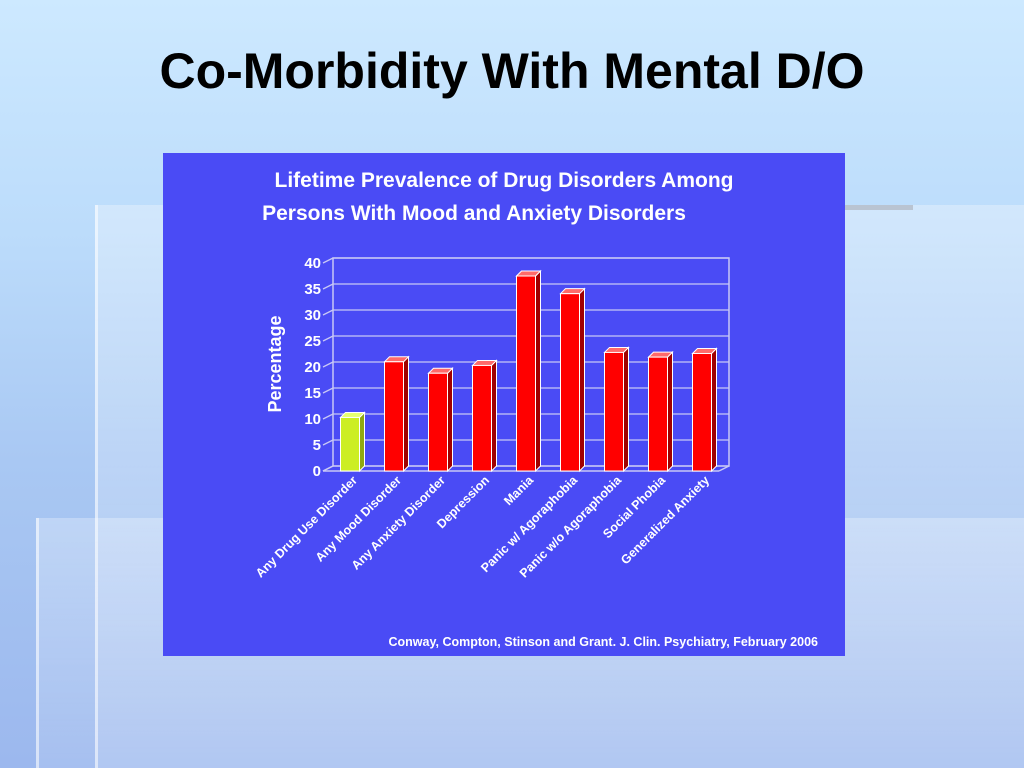 The image size is (1024, 768). I want to click on y-tick-label: 15, so click(312, 393).